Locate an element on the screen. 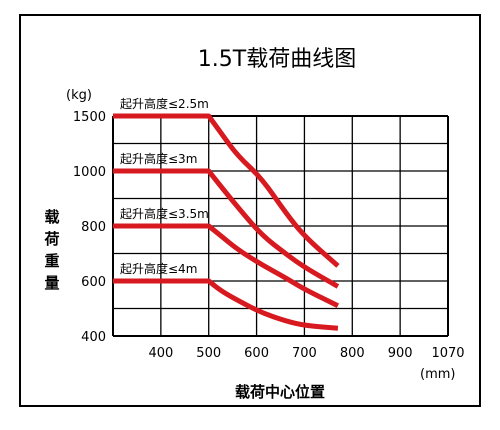 The height and width of the screenshot is (430, 500). y-axis-label-char: 重 is located at coordinates (51, 261).